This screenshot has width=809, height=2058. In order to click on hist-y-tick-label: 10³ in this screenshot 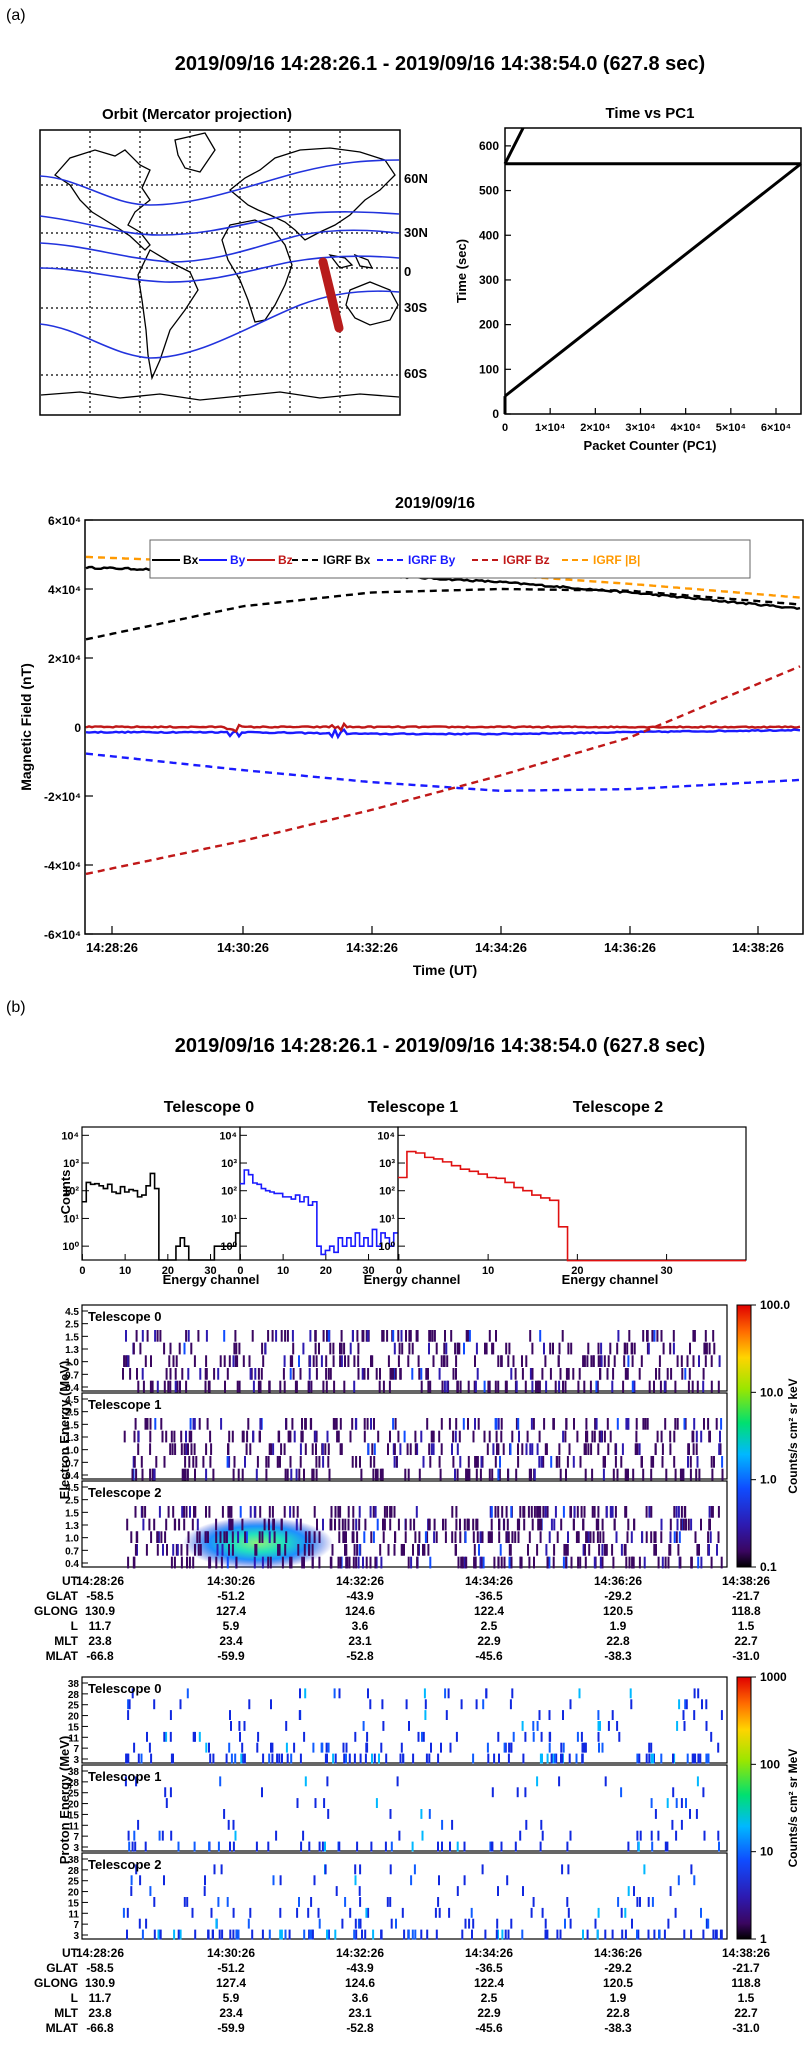, I will do `click(229, 1164)`.